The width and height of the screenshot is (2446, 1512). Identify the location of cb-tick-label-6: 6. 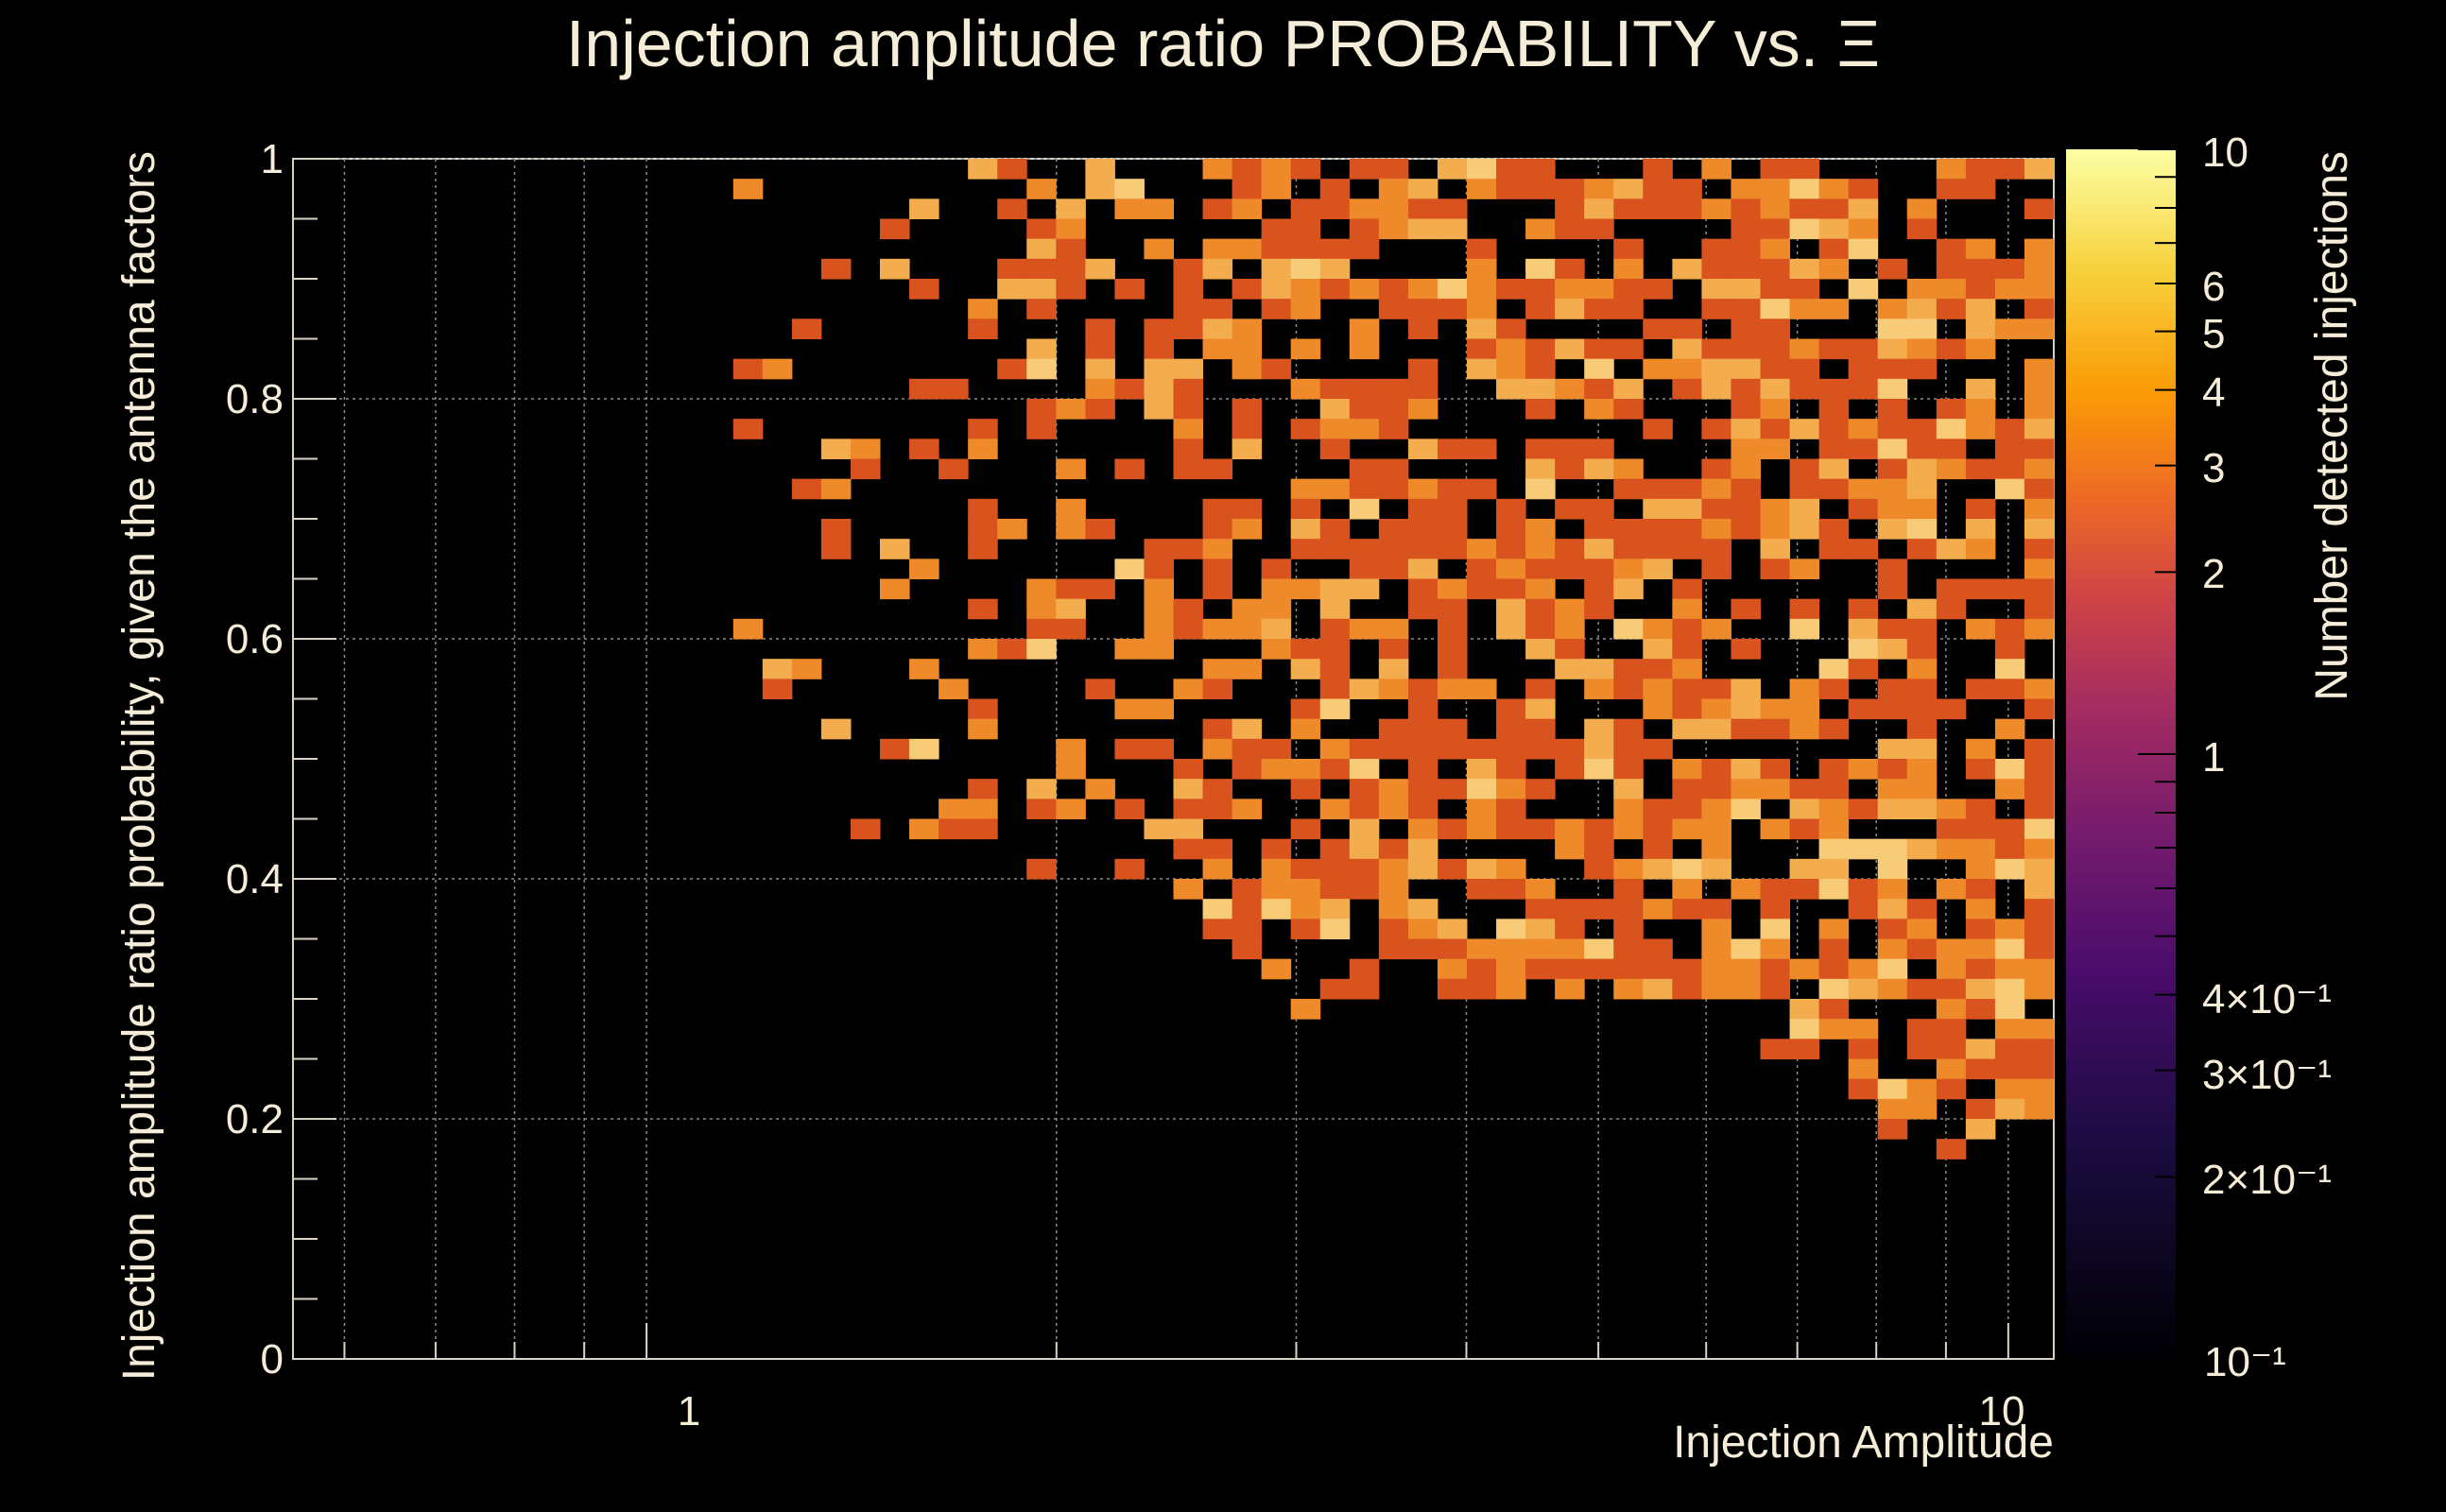
(2213, 287).